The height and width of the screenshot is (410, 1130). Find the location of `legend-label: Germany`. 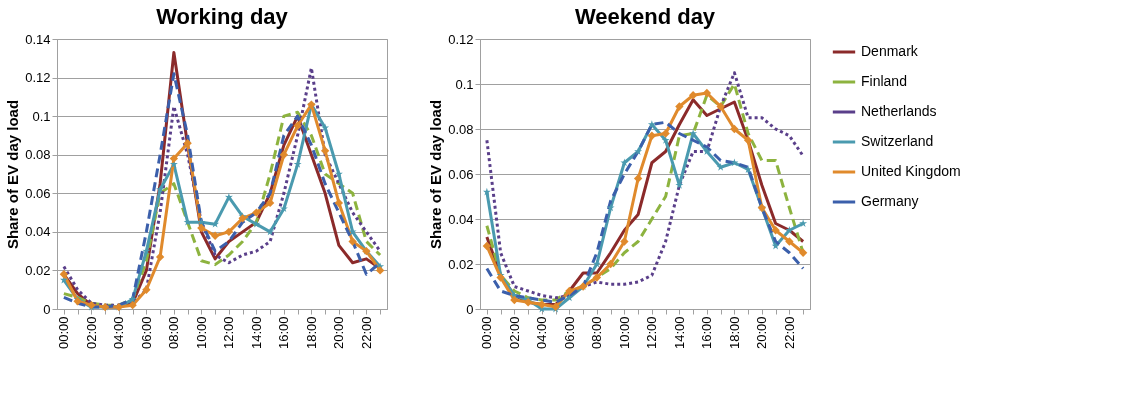

legend-label: Germany is located at coordinates (890, 201).